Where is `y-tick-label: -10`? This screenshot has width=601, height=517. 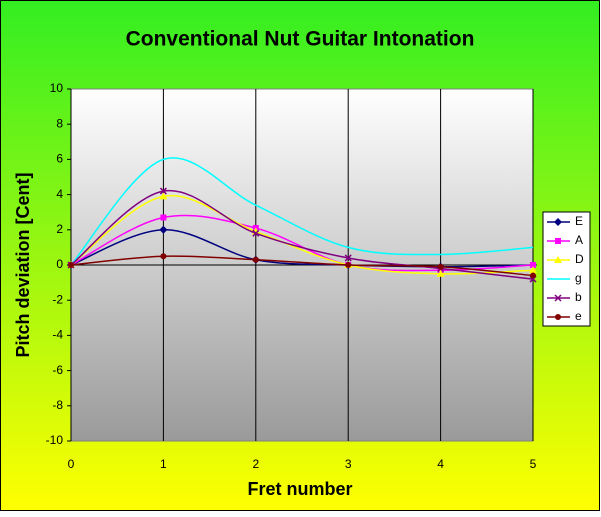
y-tick-label: -10 is located at coordinates (55, 440).